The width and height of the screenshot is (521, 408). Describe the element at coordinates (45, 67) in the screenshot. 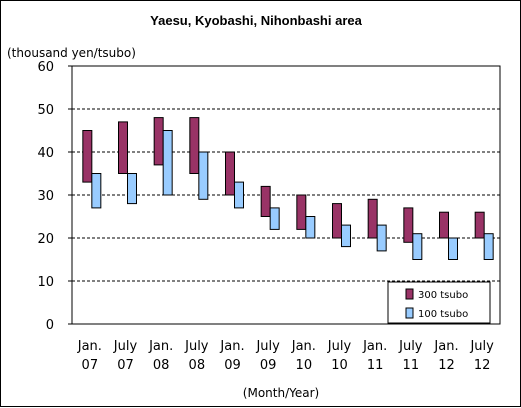

I see `y-tick-label: 60` at that location.